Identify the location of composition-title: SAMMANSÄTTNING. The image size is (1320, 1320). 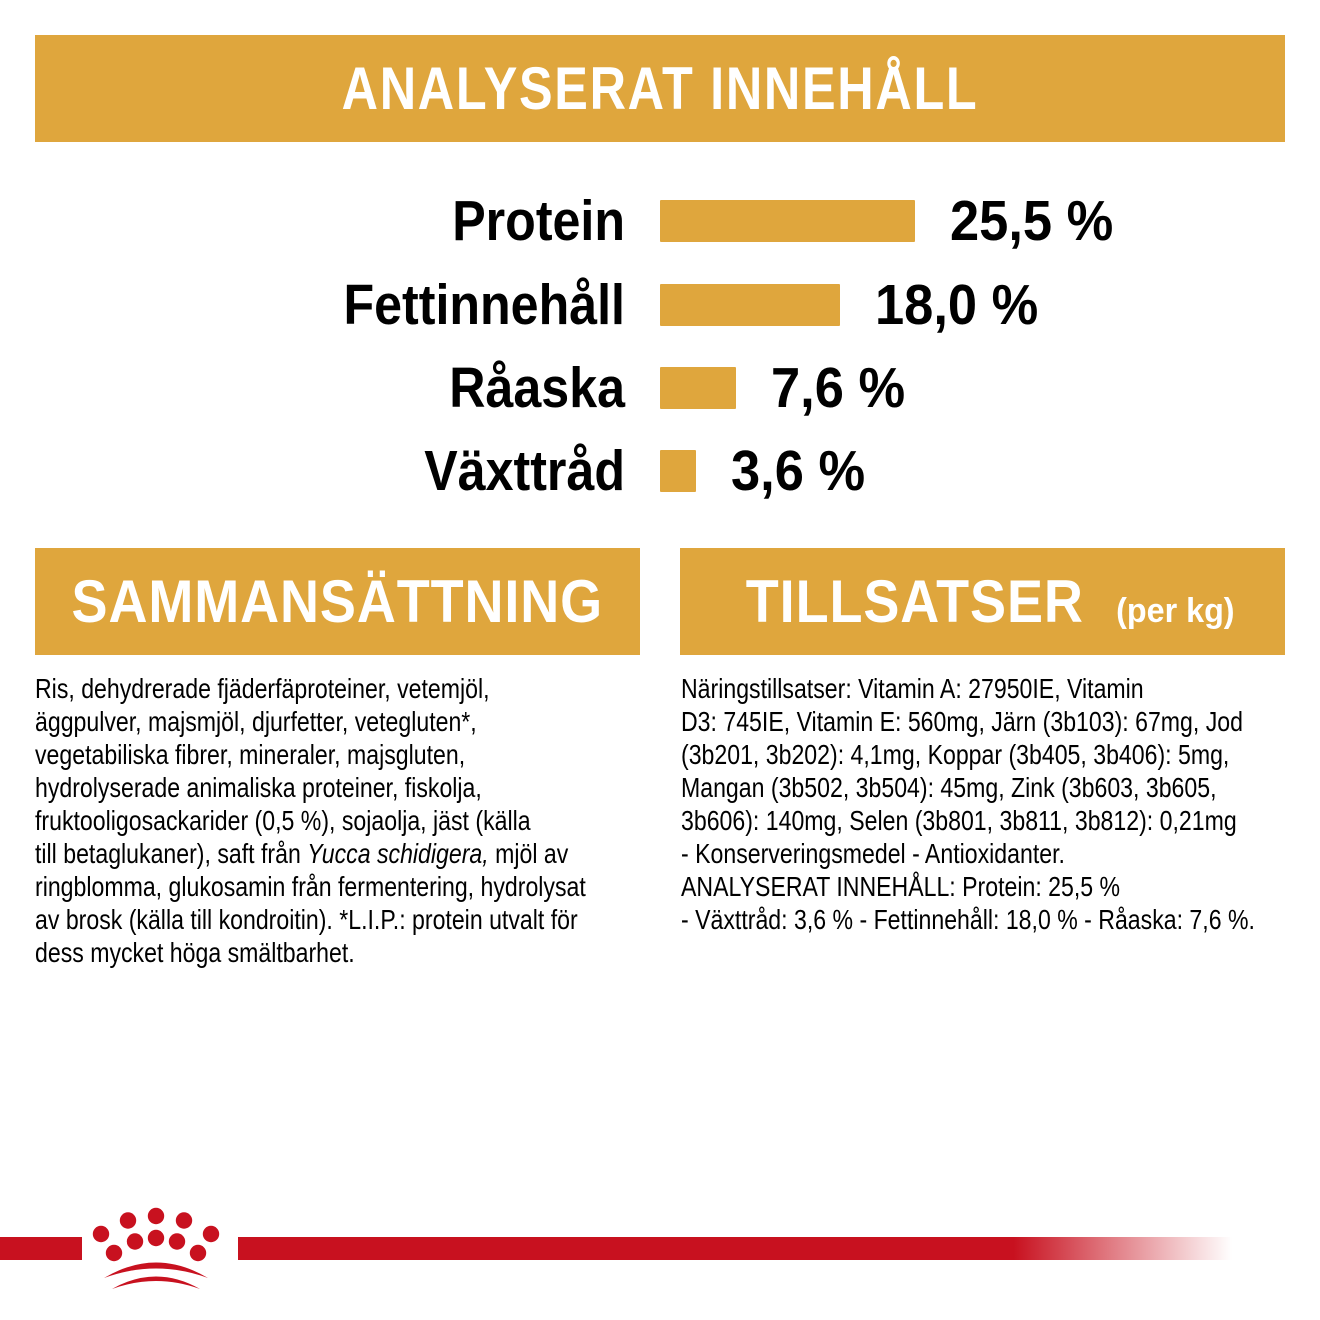
(337, 601).